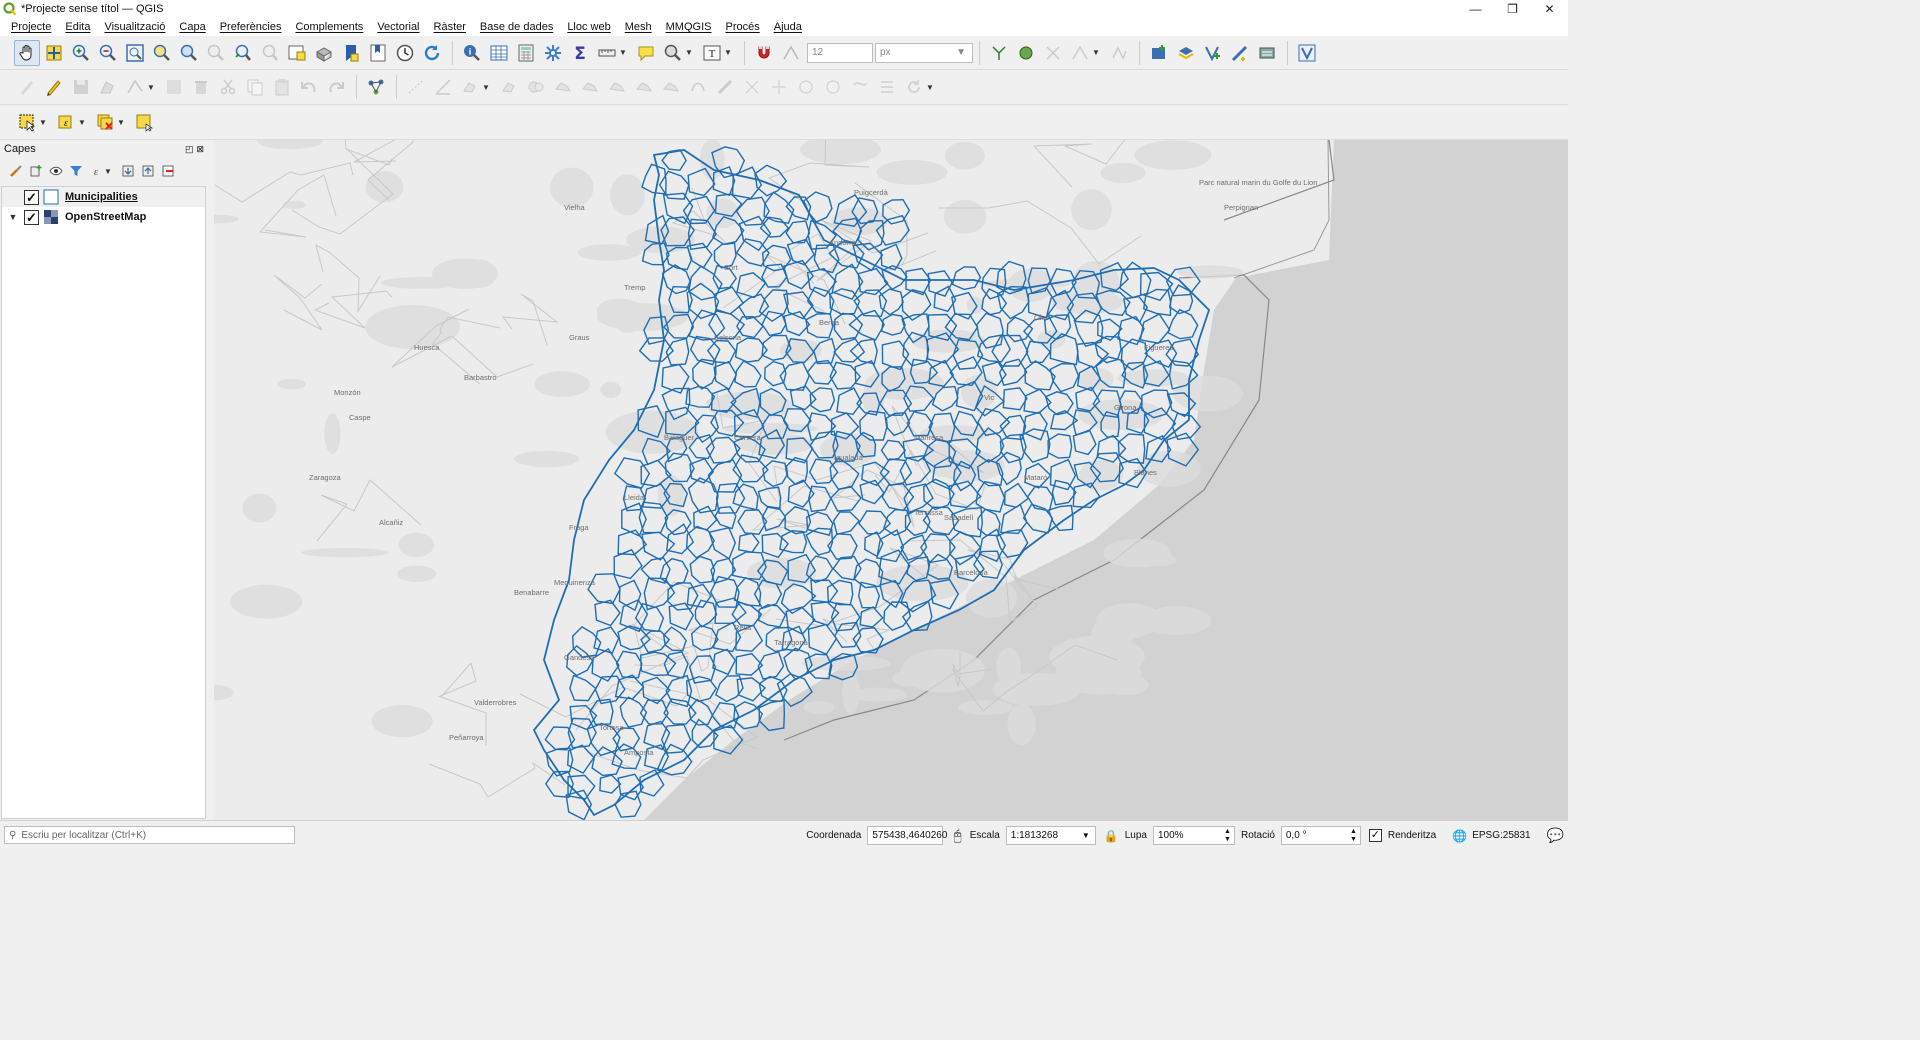 This screenshot has width=1920, height=1040. Describe the element at coordinates (243, 53) in the screenshot. I see `zoom-last-button` at that location.